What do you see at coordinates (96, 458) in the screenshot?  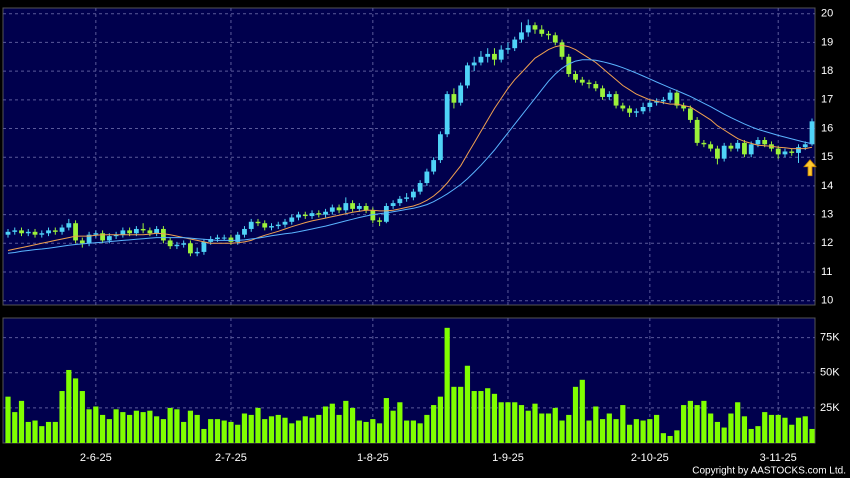 I see `x-tick-label: 2-6-25` at bounding box center [96, 458].